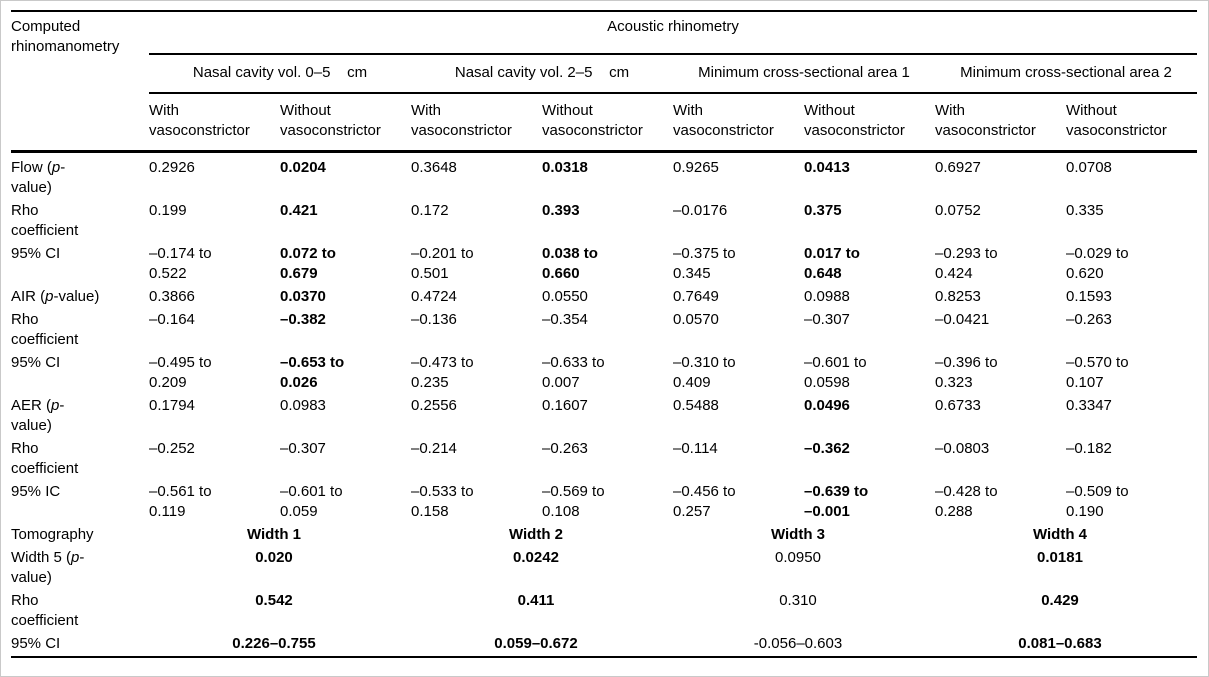  I want to click on value-cell: –0.0421, so click(962, 319).